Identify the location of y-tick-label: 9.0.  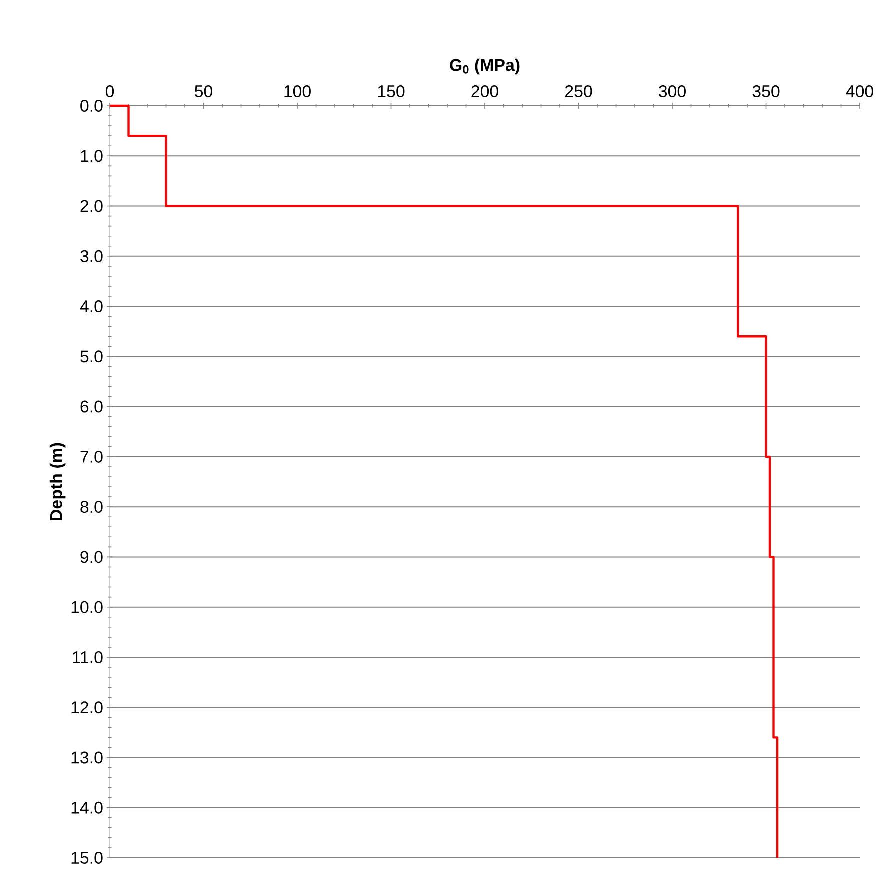
(91, 557).